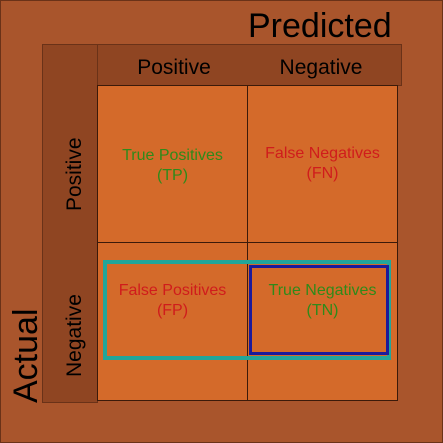  What do you see at coordinates (322, 164) in the screenshot?
I see `cell-false-negatives: False Negatives (FN)` at bounding box center [322, 164].